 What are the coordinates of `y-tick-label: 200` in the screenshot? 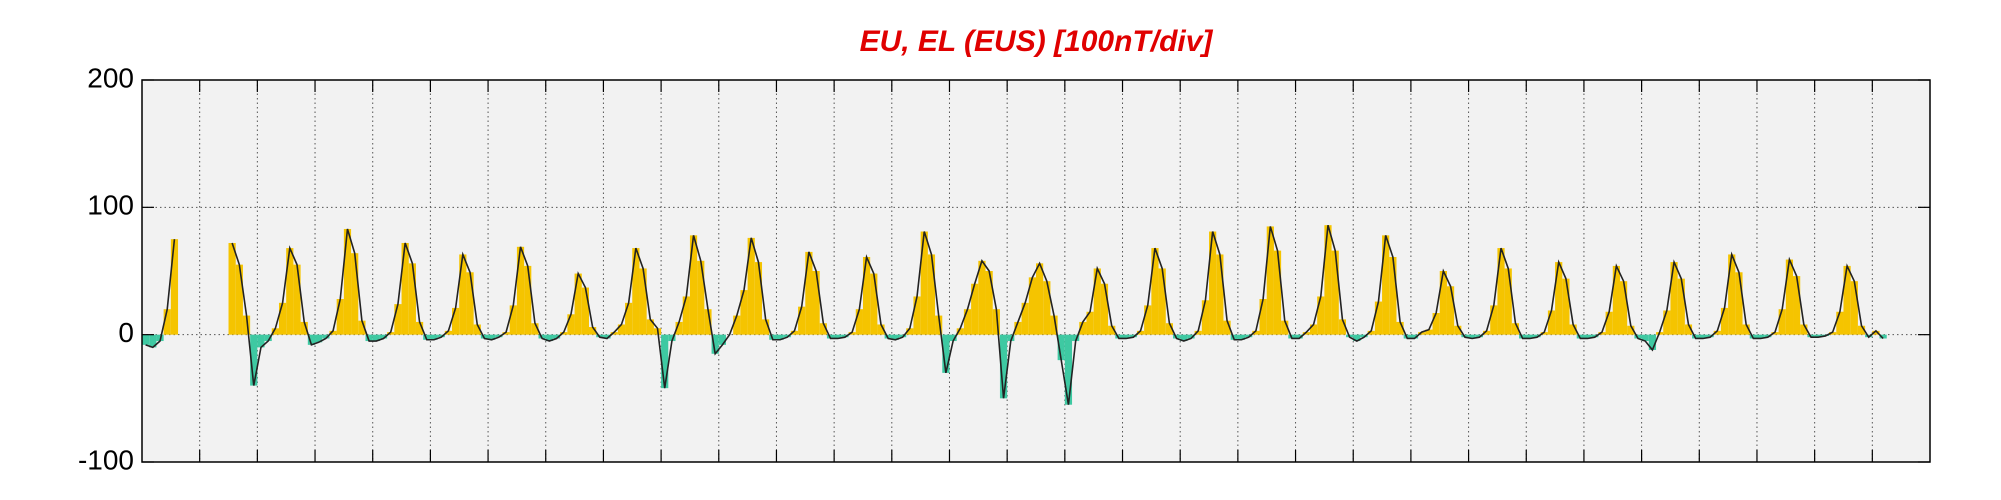 It's located at (110, 77).